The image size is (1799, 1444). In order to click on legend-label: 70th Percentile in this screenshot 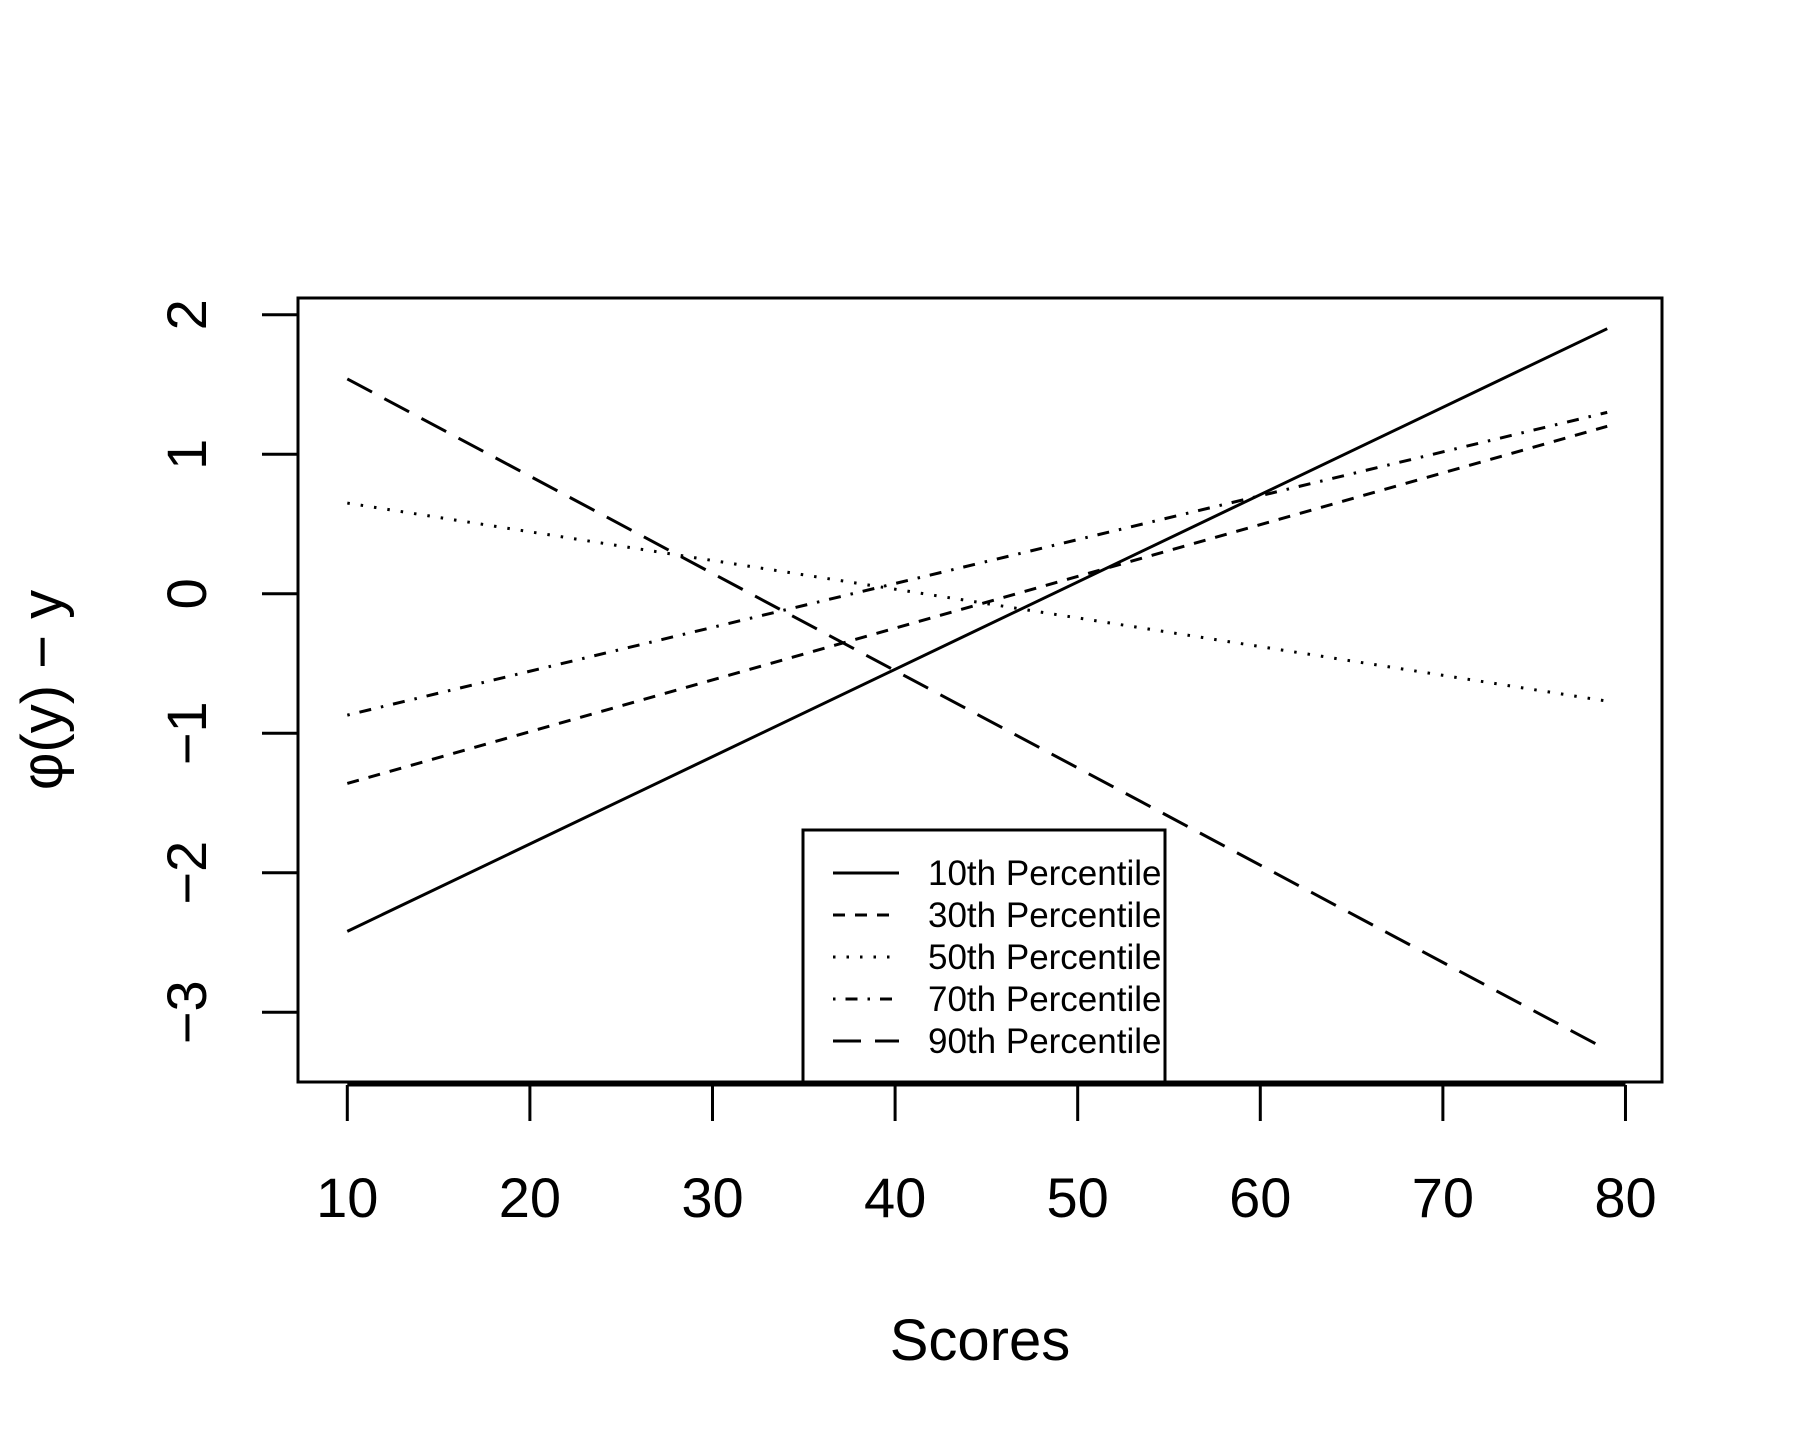, I will do `click(1044, 999)`.